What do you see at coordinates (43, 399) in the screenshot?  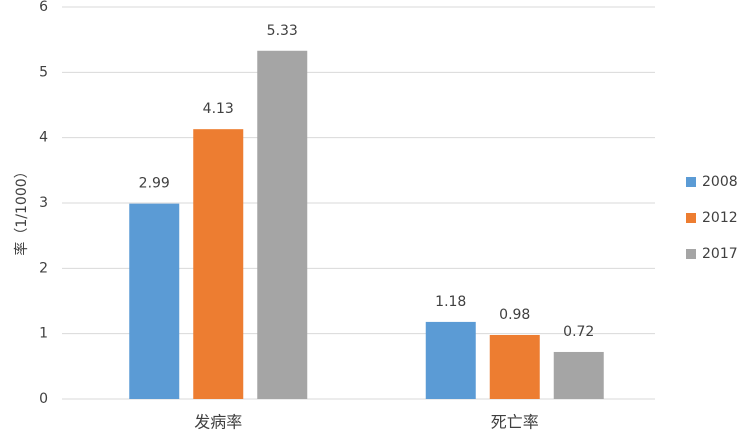 I see `y-tick-label: 0` at bounding box center [43, 399].